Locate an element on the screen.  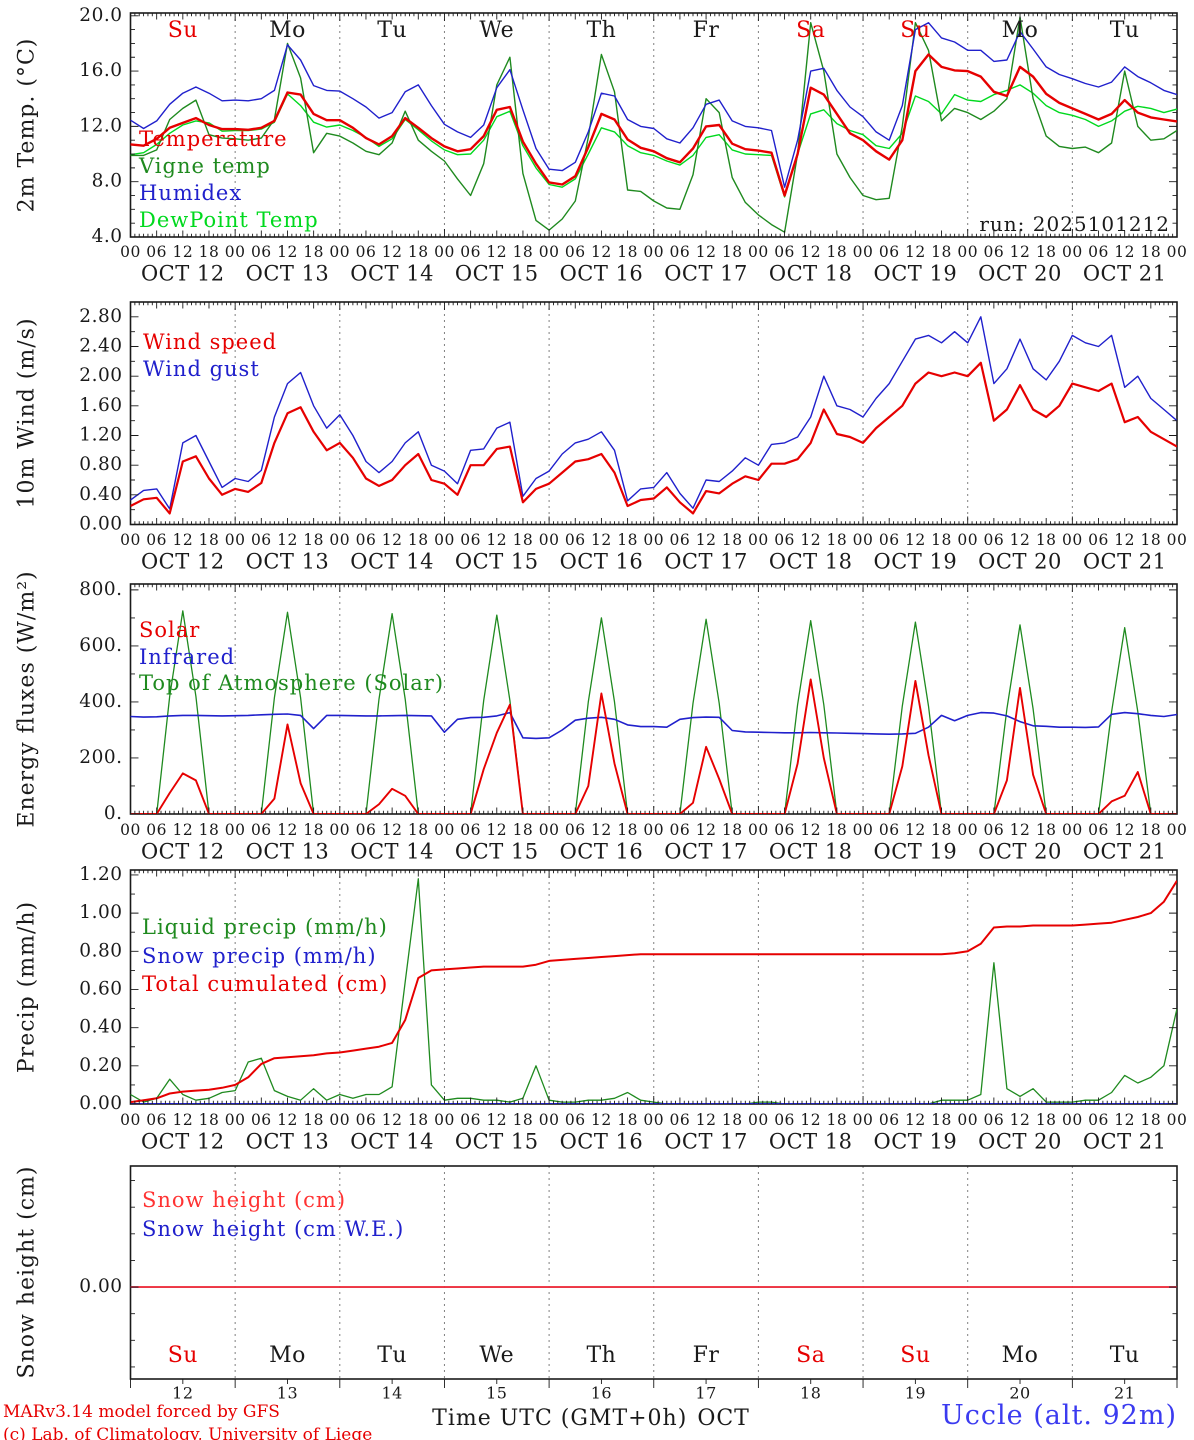
series-total-cumulated-cm is located at coordinates (653, 992).